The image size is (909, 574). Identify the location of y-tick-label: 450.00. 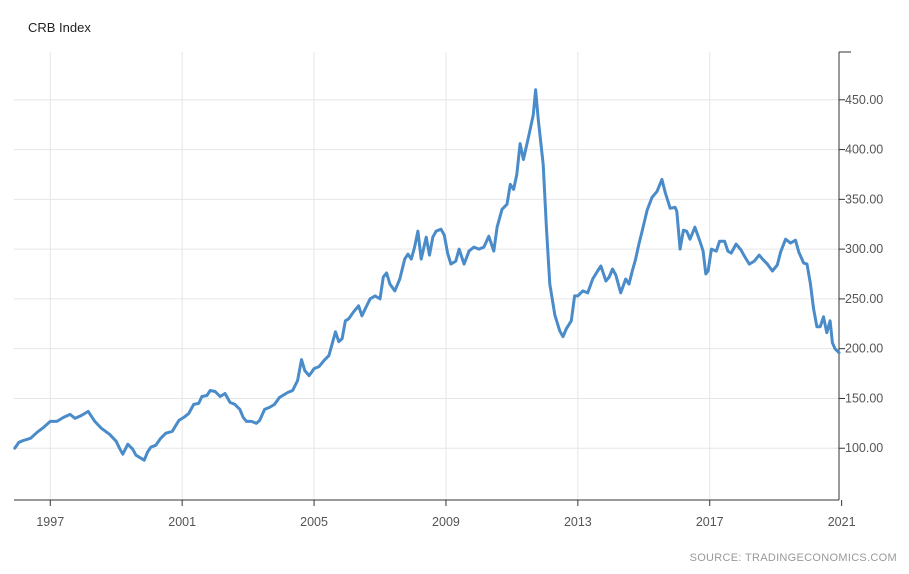
(864, 100).